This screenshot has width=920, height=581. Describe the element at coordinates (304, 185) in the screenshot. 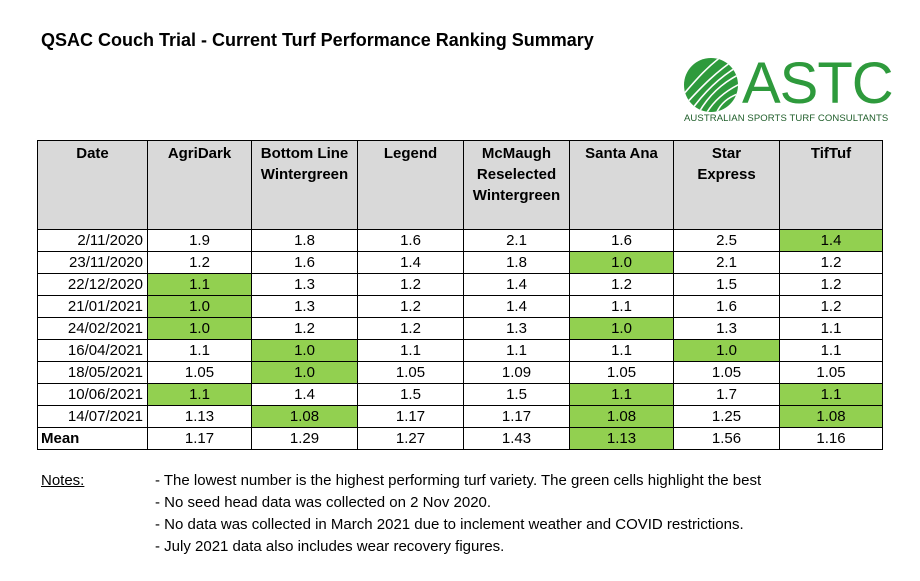

I see `column-header: Bottom Line Wintergreen` at that location.